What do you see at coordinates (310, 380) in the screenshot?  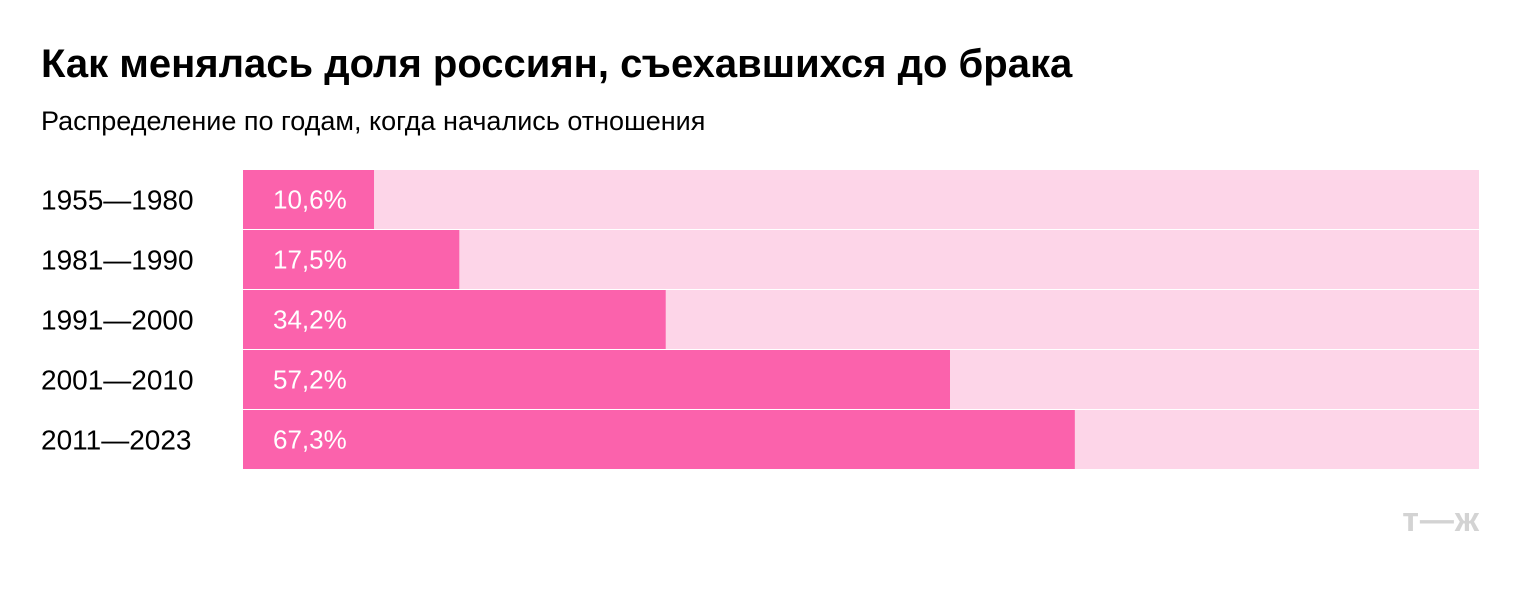 I see `value-label: 57,2%` at bounding box center [310, 380].